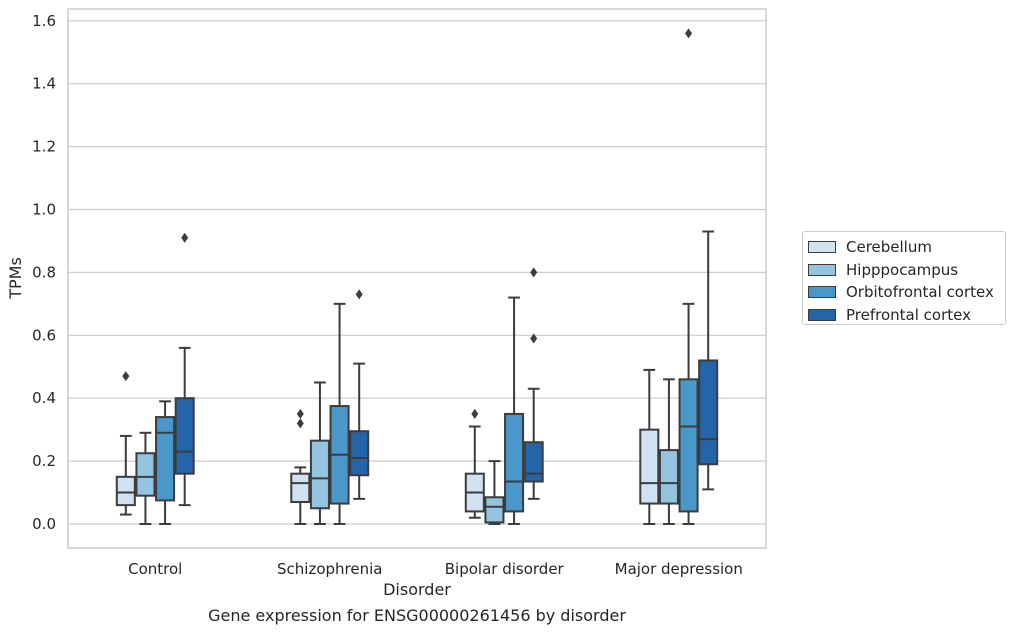 The image size is (1018, 634). I want to click on legend-label: Hipppocampus, so click(902, 269).